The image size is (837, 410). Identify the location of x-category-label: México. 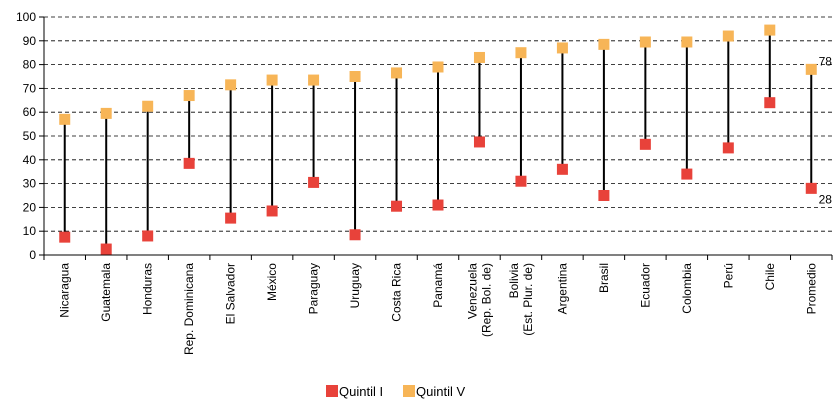
(272, 282).